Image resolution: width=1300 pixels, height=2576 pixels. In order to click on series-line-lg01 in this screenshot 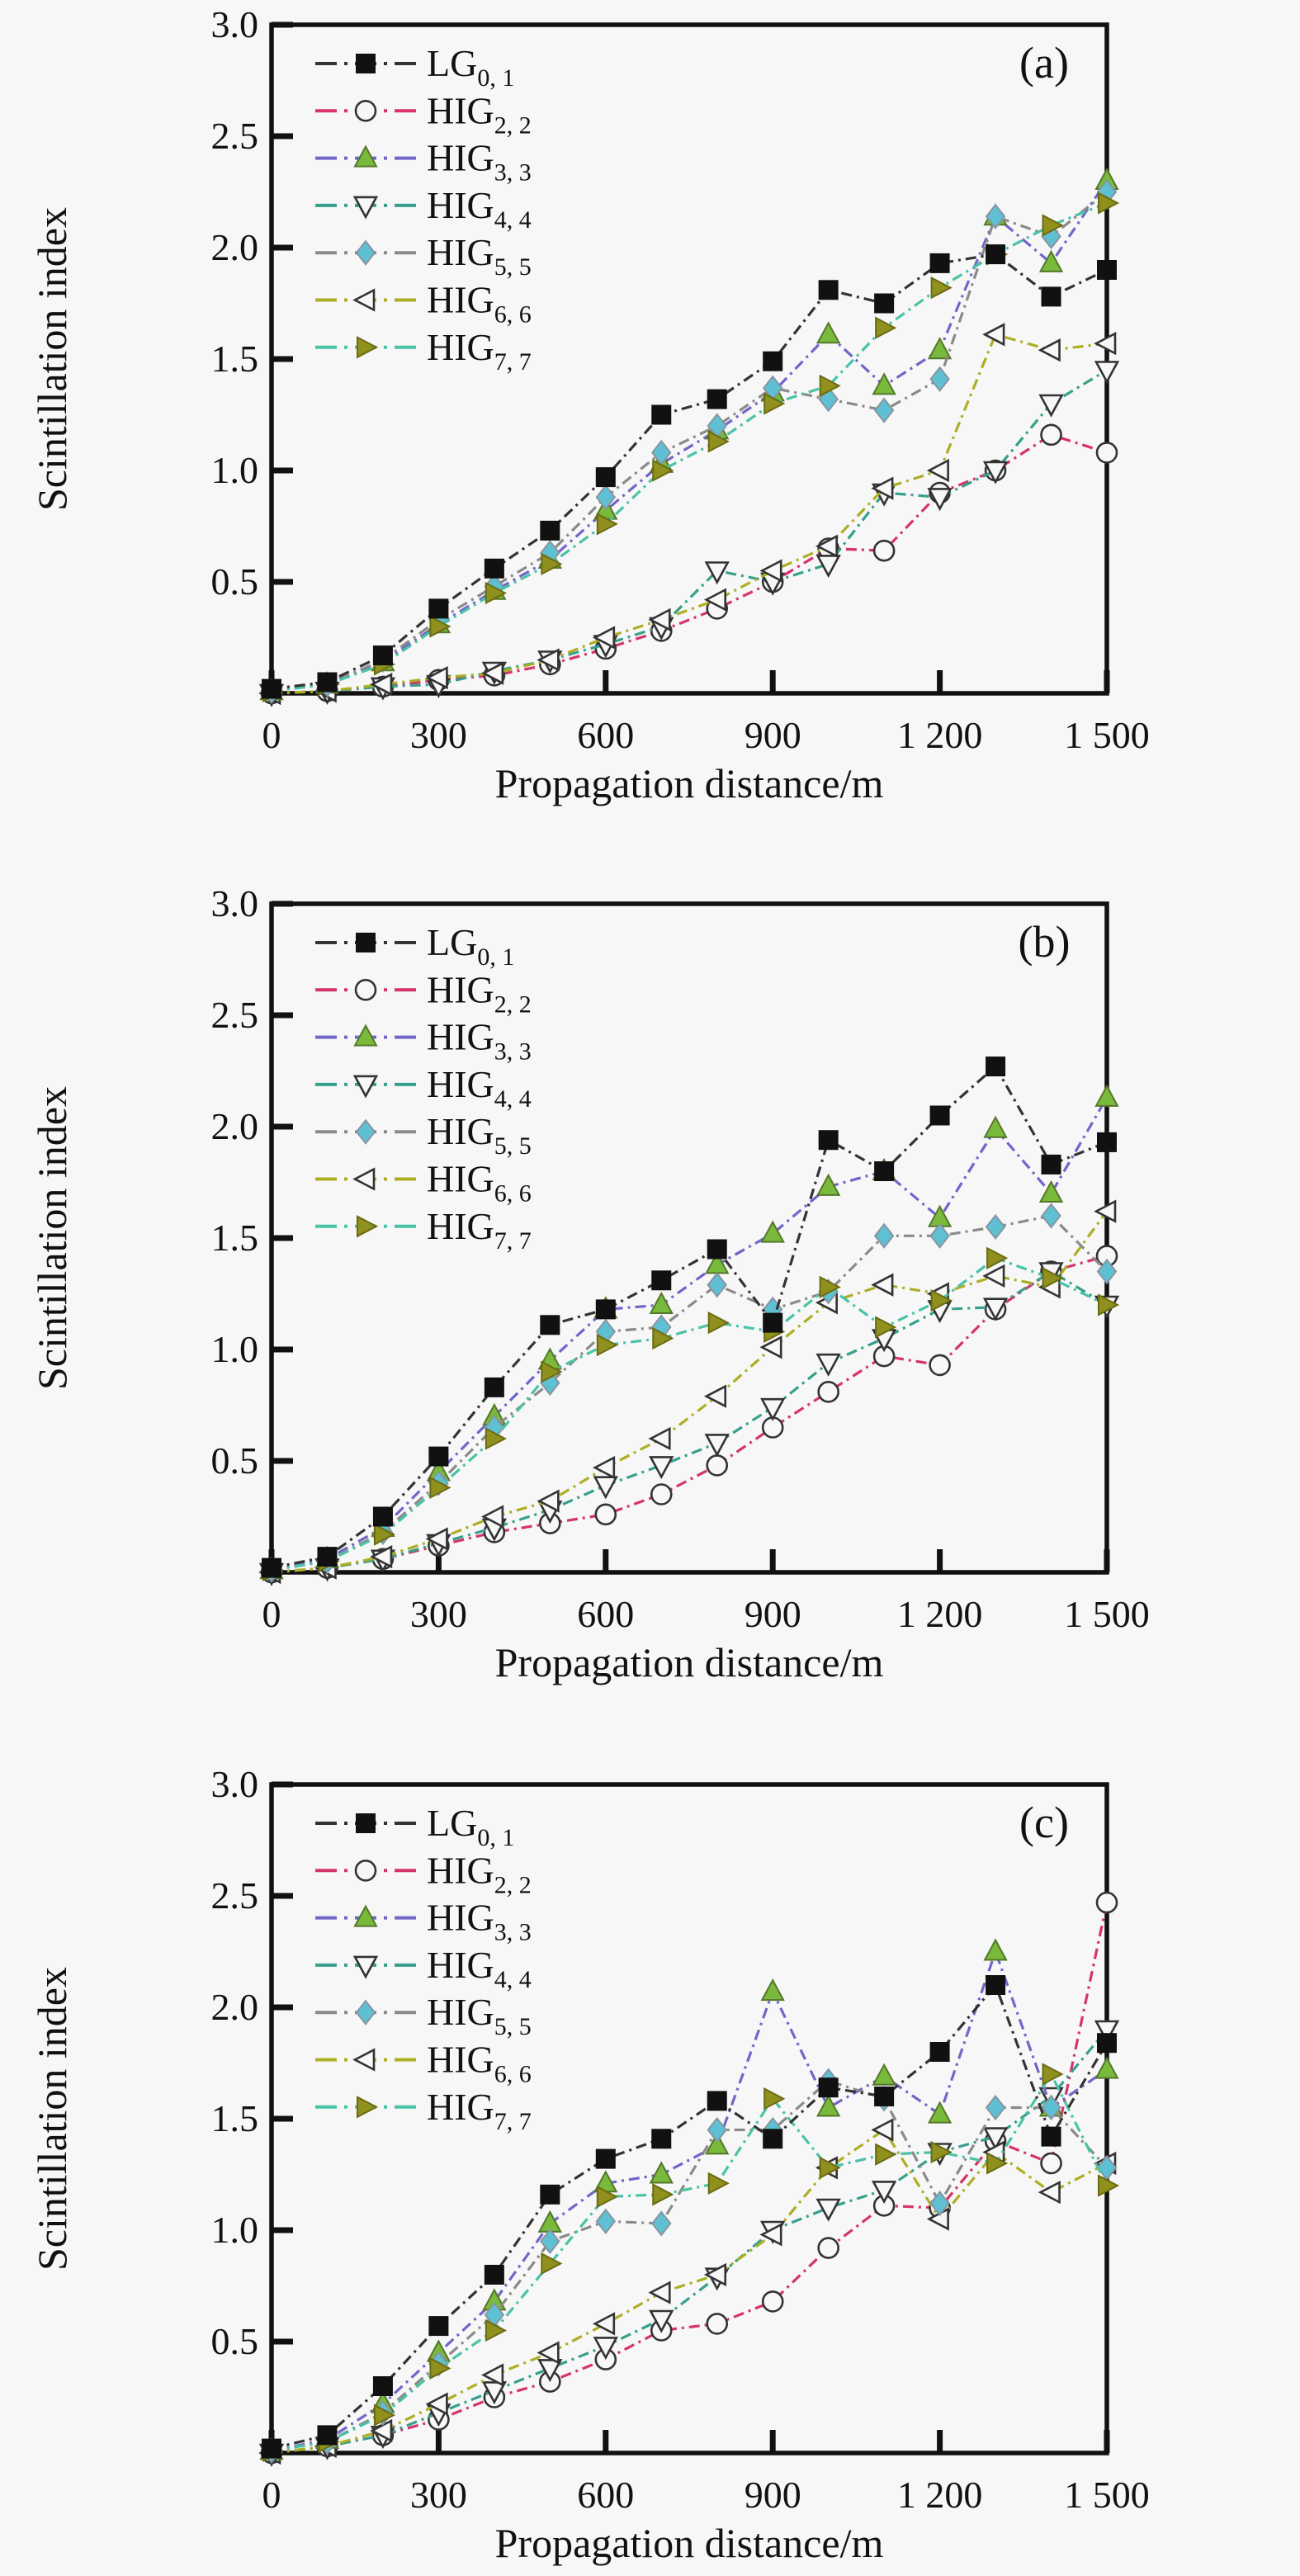, I will do `click(690, 2216)`.